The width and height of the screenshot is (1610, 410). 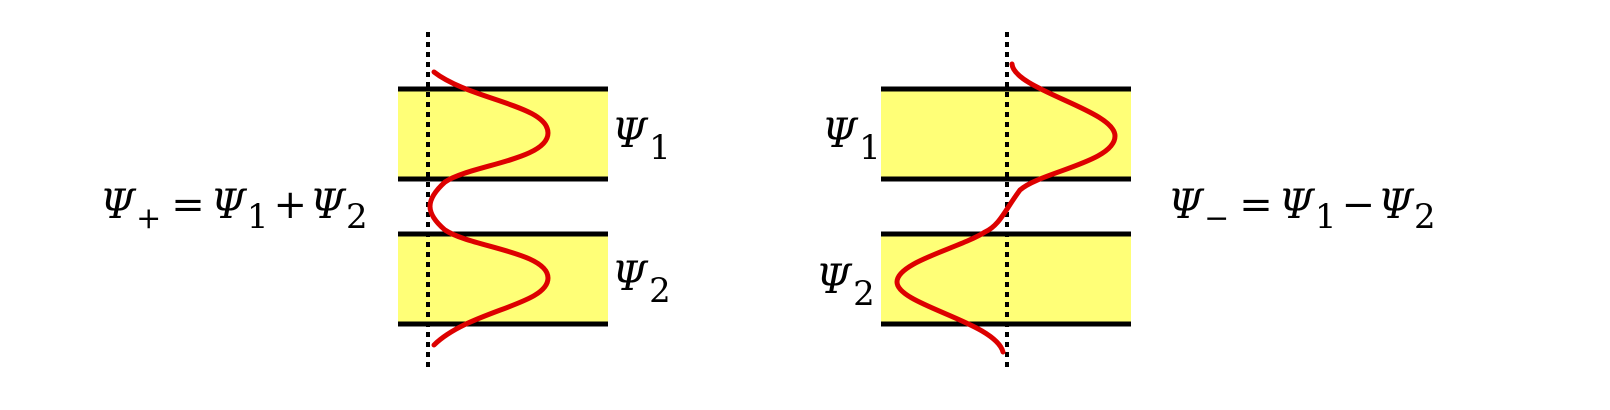 What do you see at coordinates (1006, 279) in the screenshot?
I see `waveguide-core-bottom` at bounding box center [1006, 279].